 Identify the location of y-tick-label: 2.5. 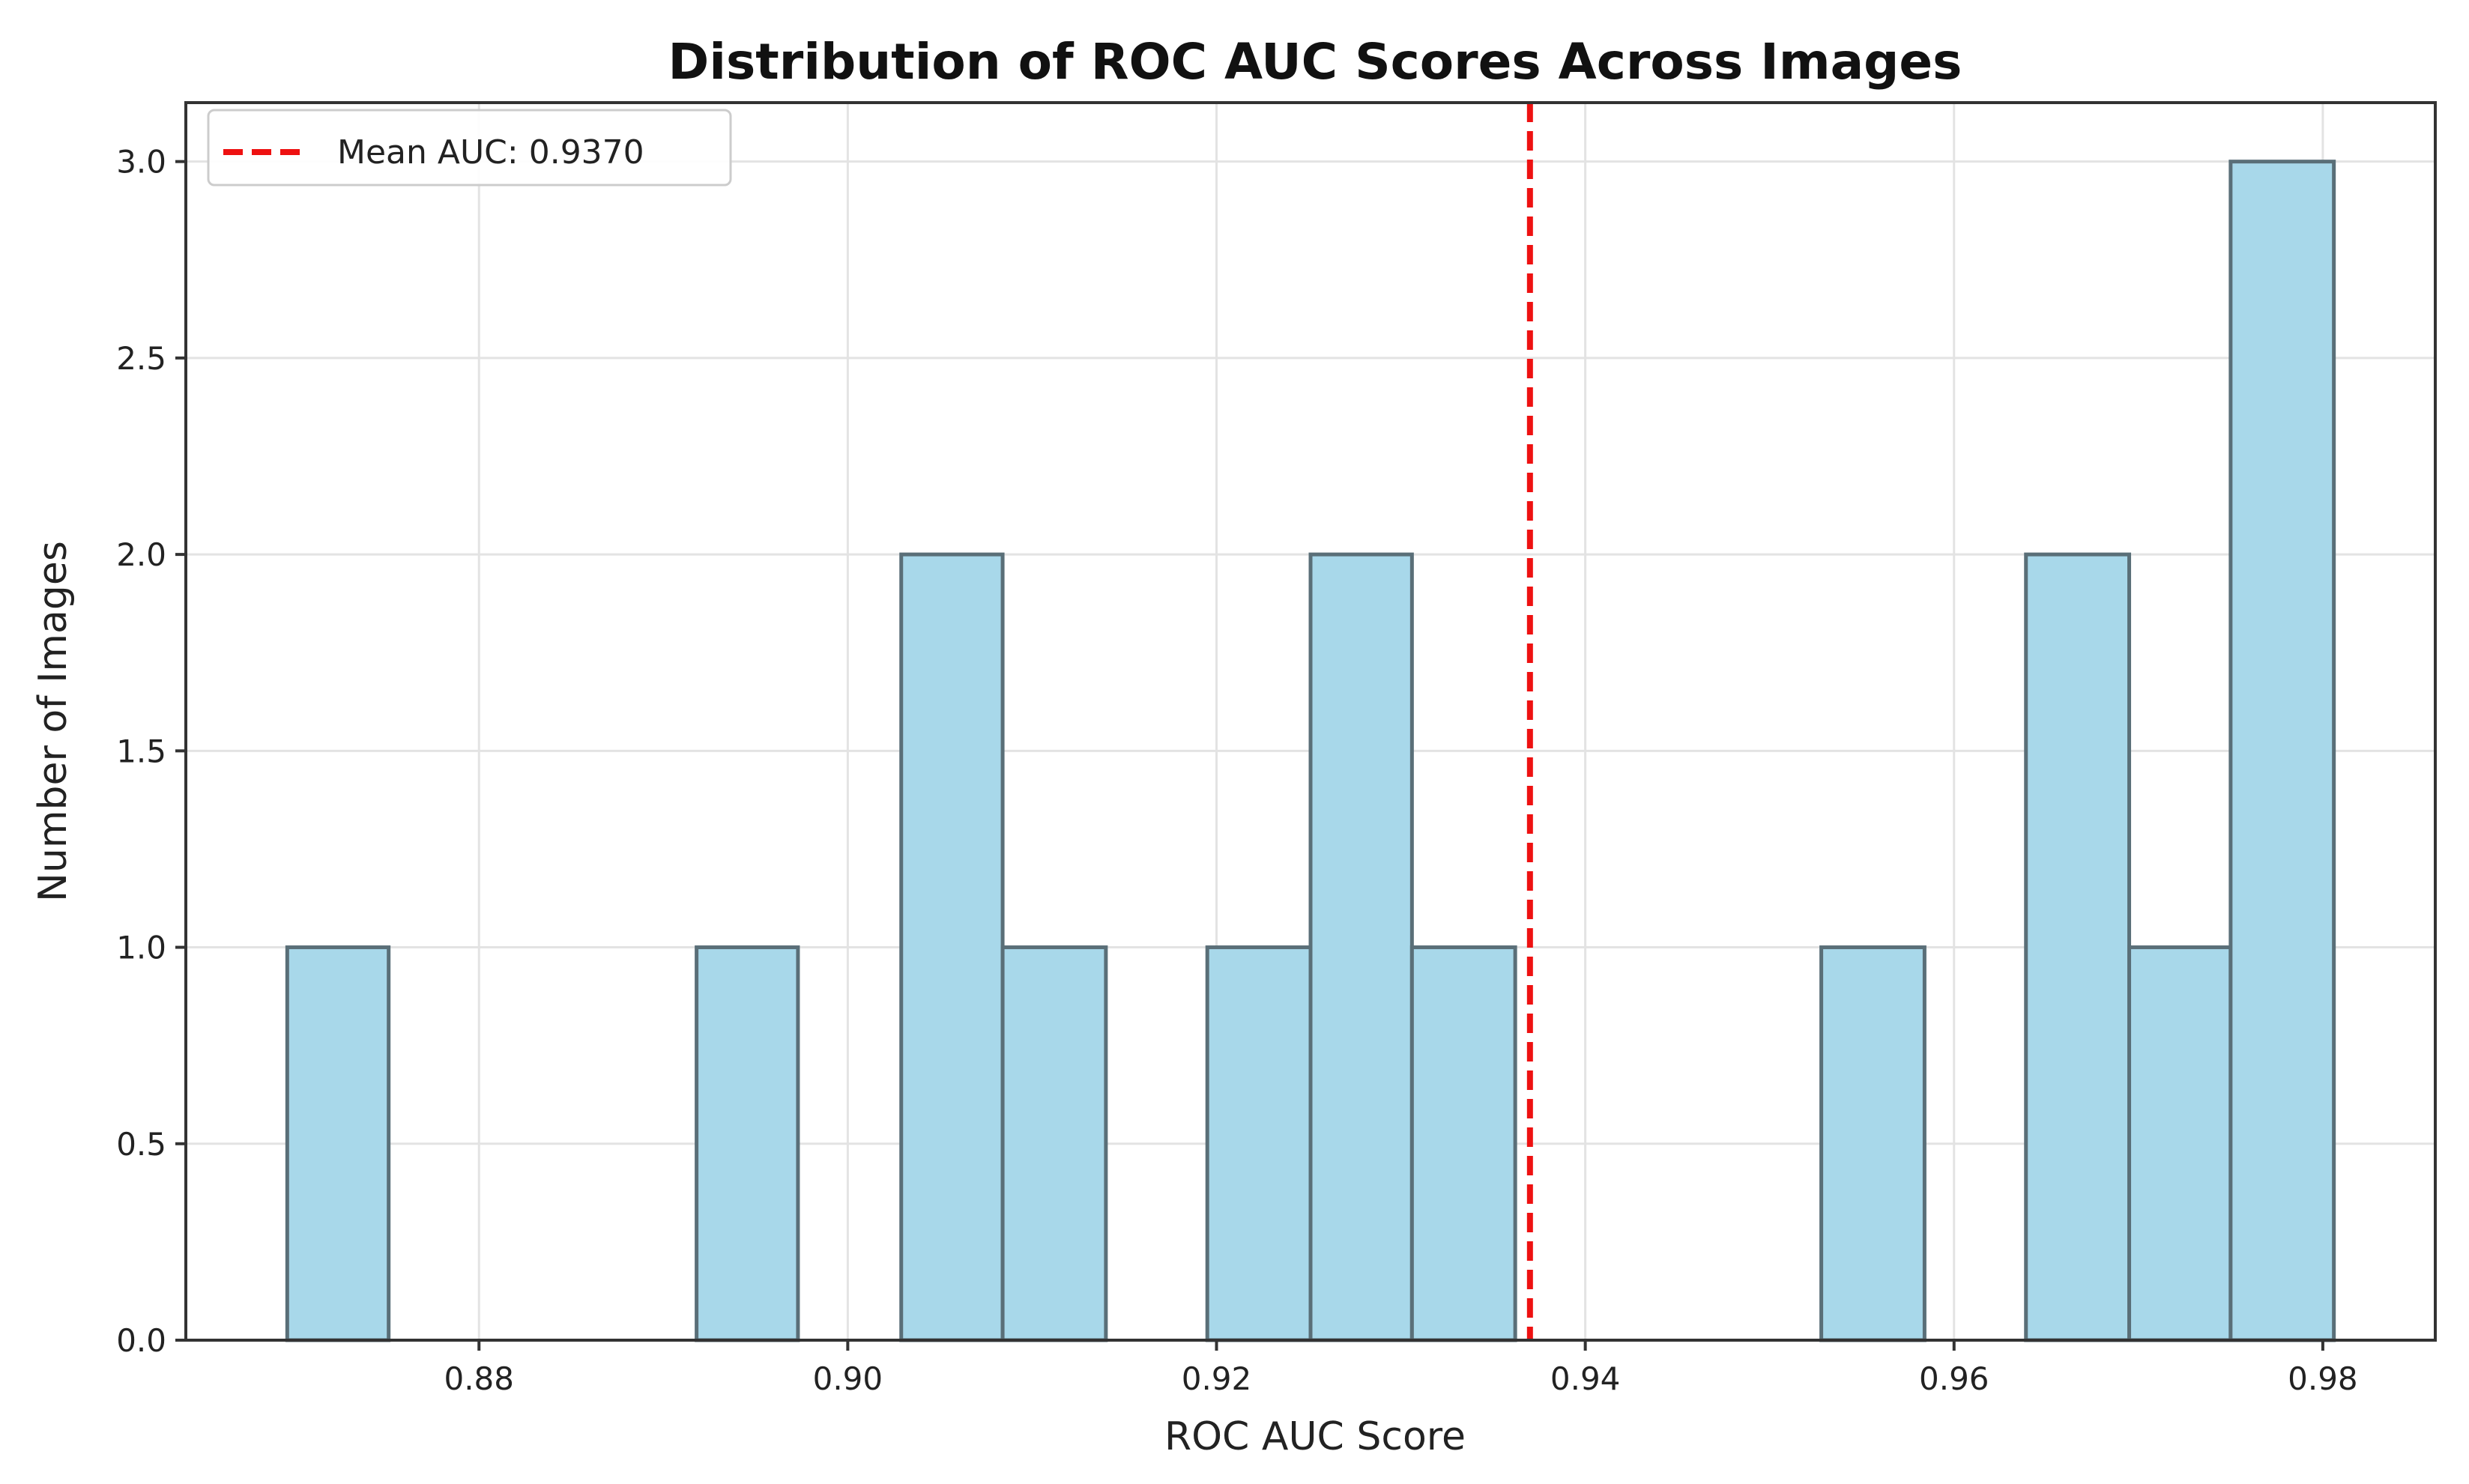
(141, 358).